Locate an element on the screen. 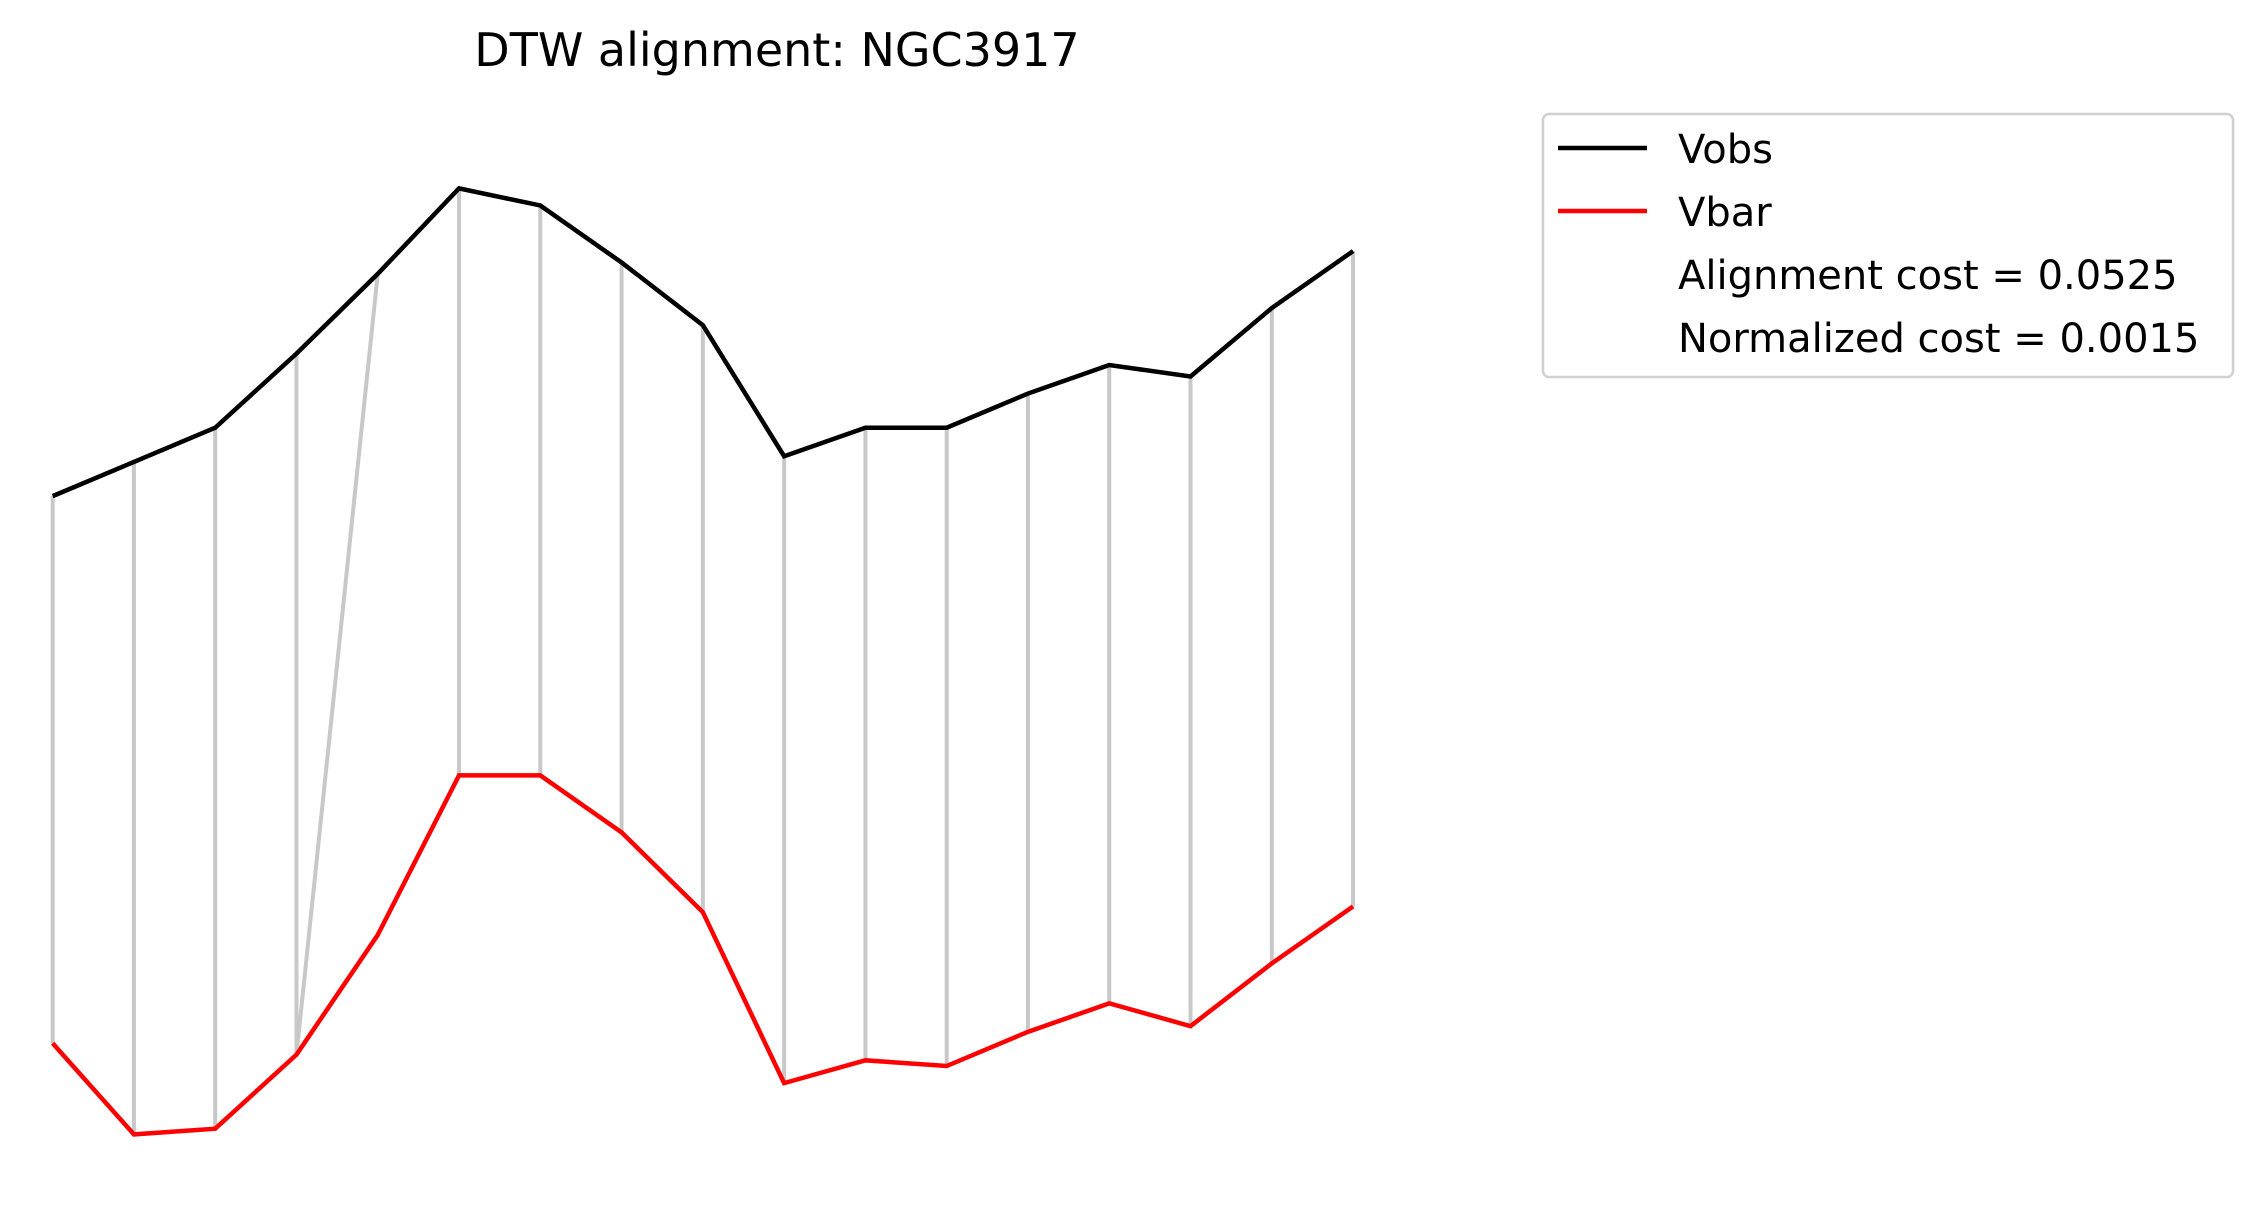 This screenshot has width=2261, height=1231. series-line-vobs is located at coordinates (703, 342).